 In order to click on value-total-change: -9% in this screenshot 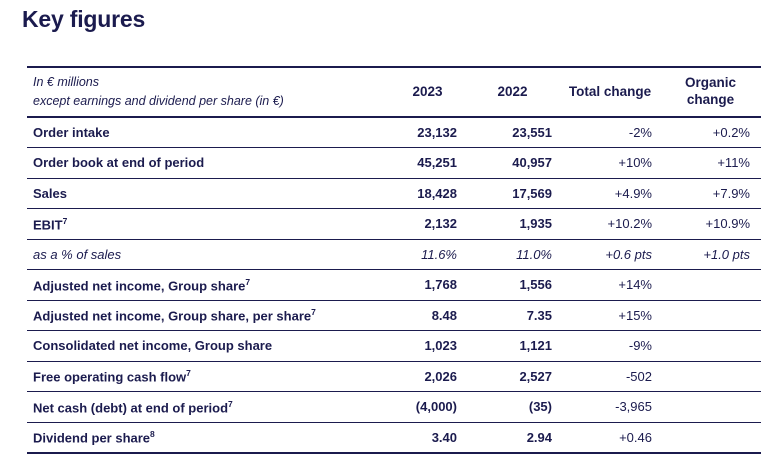, I will do `click(640, 346)`.